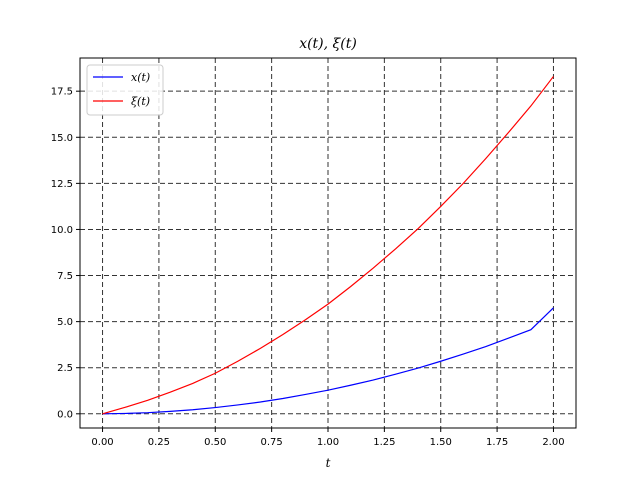 This screenshot has width=640, height=480. Describe the element at coordinates (215, 442) in the screenshot. I see `x-tick-label: 0.50` at that location.